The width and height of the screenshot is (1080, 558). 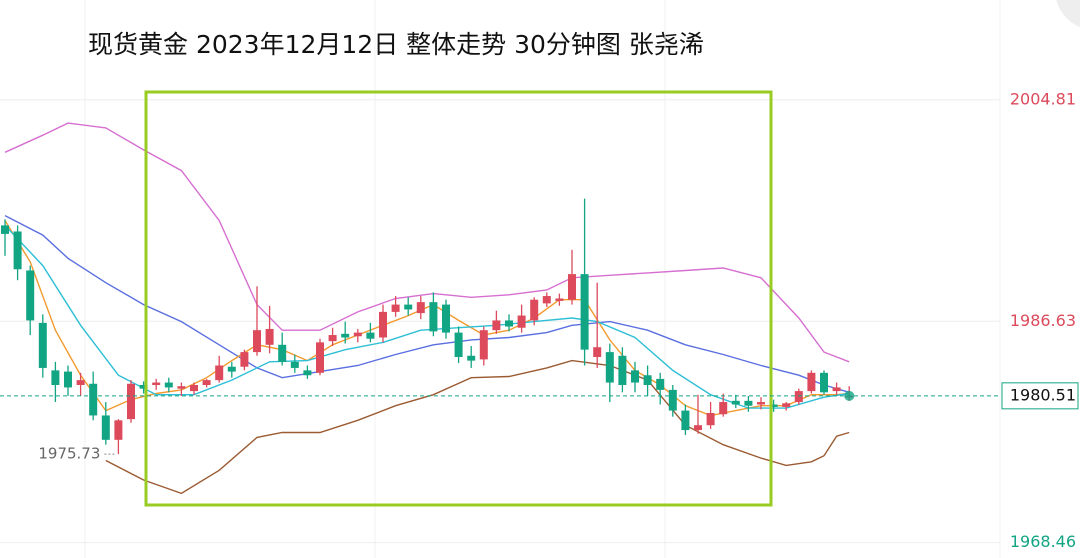 I want to click on current-price-label: 1980.51, so click(x=1043, y=394).